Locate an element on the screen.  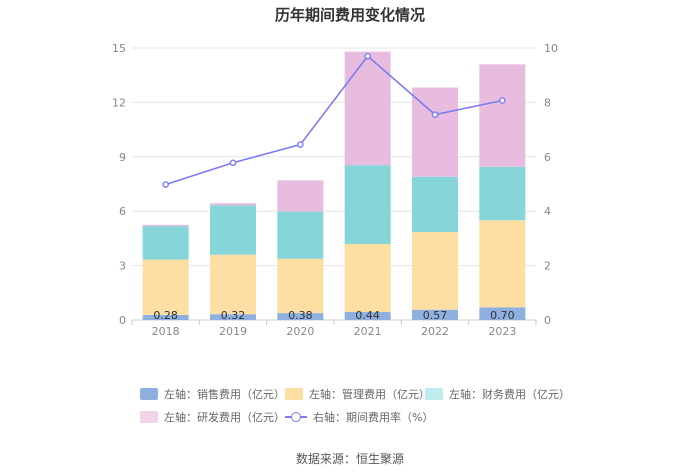
data-label: 0.32 is located at coordinates (233, 315).